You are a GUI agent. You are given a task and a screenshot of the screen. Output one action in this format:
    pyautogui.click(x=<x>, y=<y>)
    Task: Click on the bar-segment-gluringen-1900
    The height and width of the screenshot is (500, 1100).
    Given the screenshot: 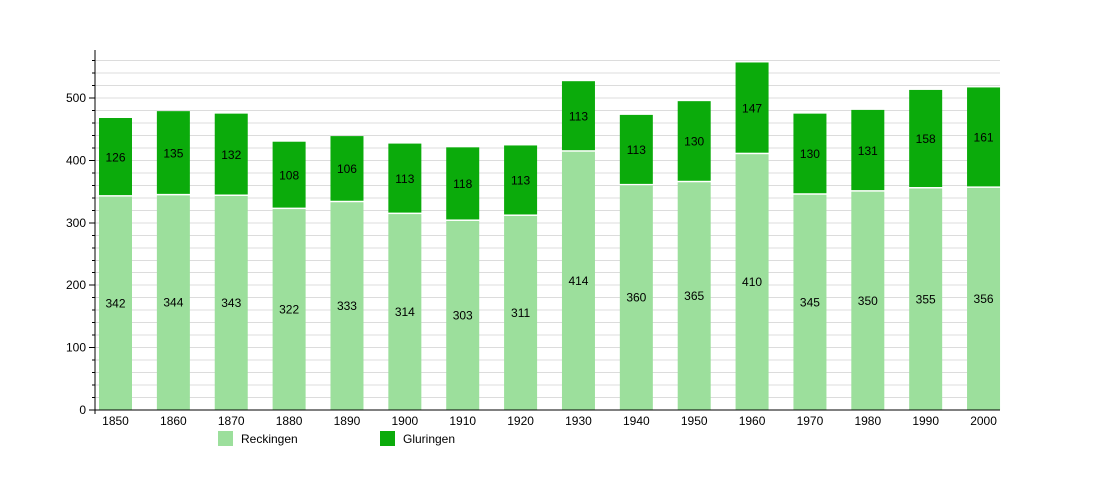 What is the action you would take?
    pyautogui.click(x=405, y=178)
    